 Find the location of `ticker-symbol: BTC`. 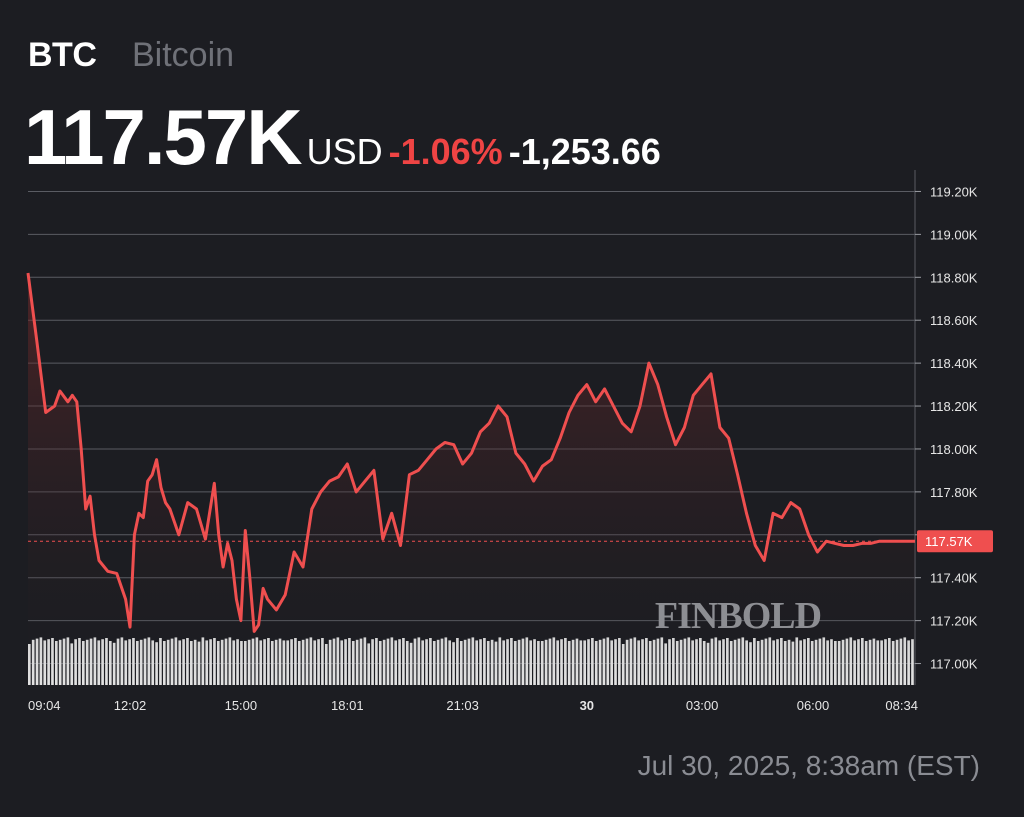

ticker-symbol: BTC is located at coordinates (62, 55).